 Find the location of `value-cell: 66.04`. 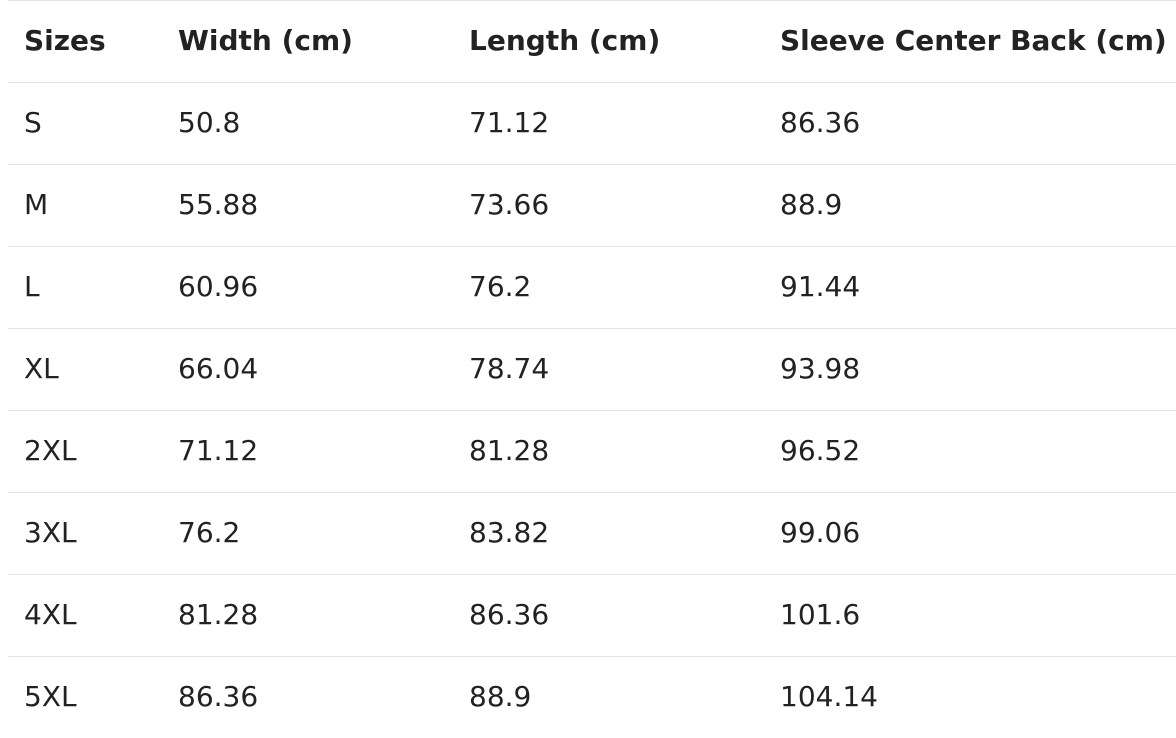

value-cell: 66.04 is located at coordinates (218, 368).